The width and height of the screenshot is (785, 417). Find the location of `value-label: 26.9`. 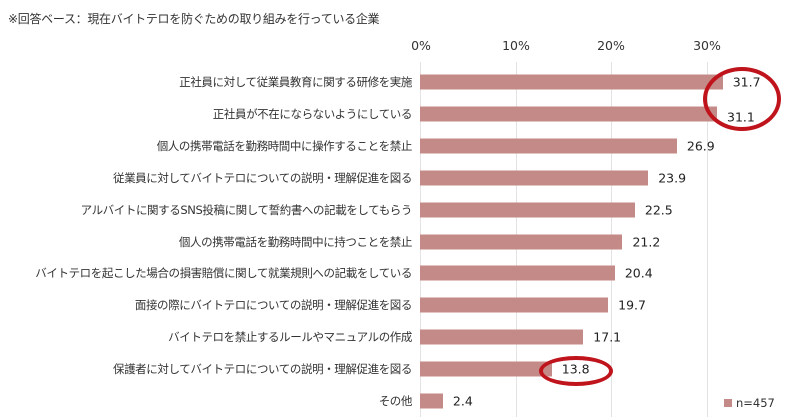

value-label: 26.9 is located at coordinates (700, 146).